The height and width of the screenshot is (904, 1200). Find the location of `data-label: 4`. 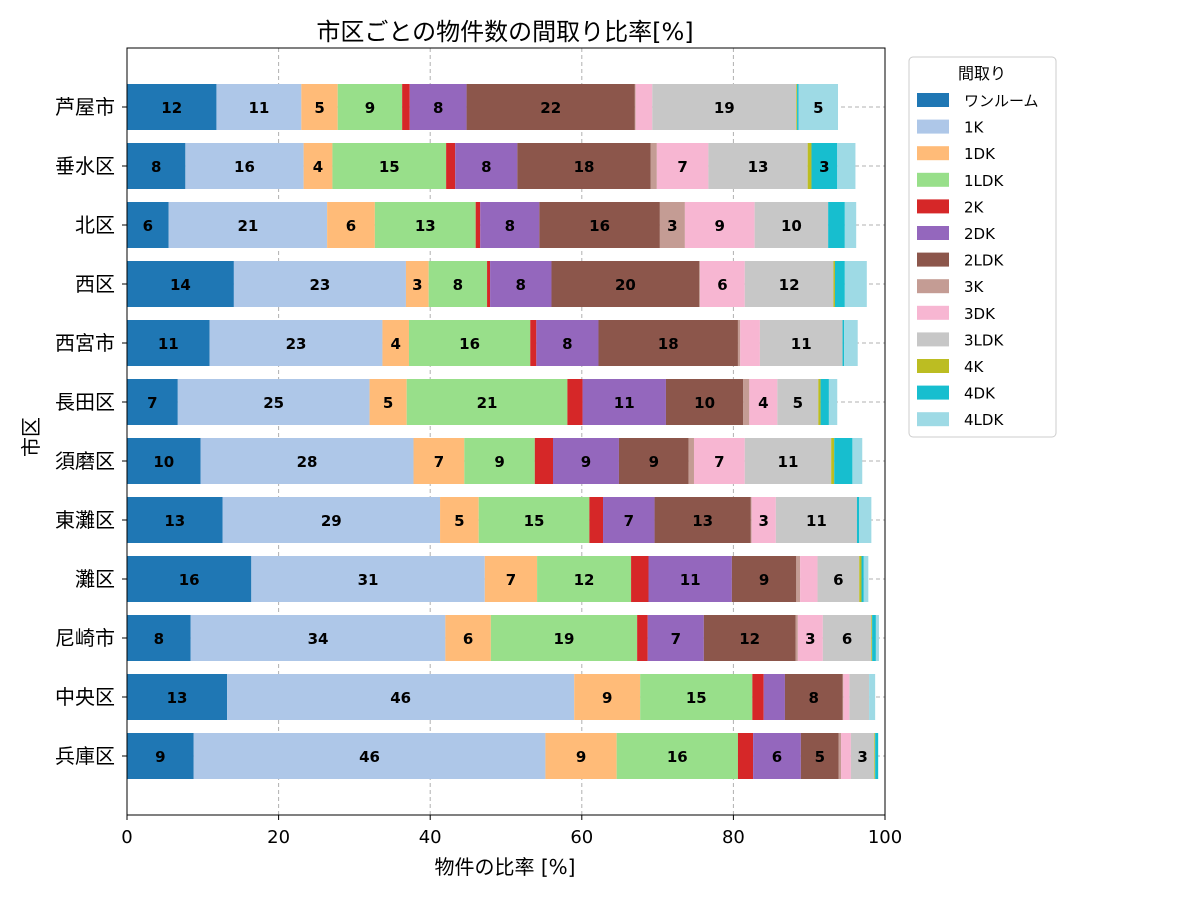

data-label: 4 is located at coordinates (763, 403).